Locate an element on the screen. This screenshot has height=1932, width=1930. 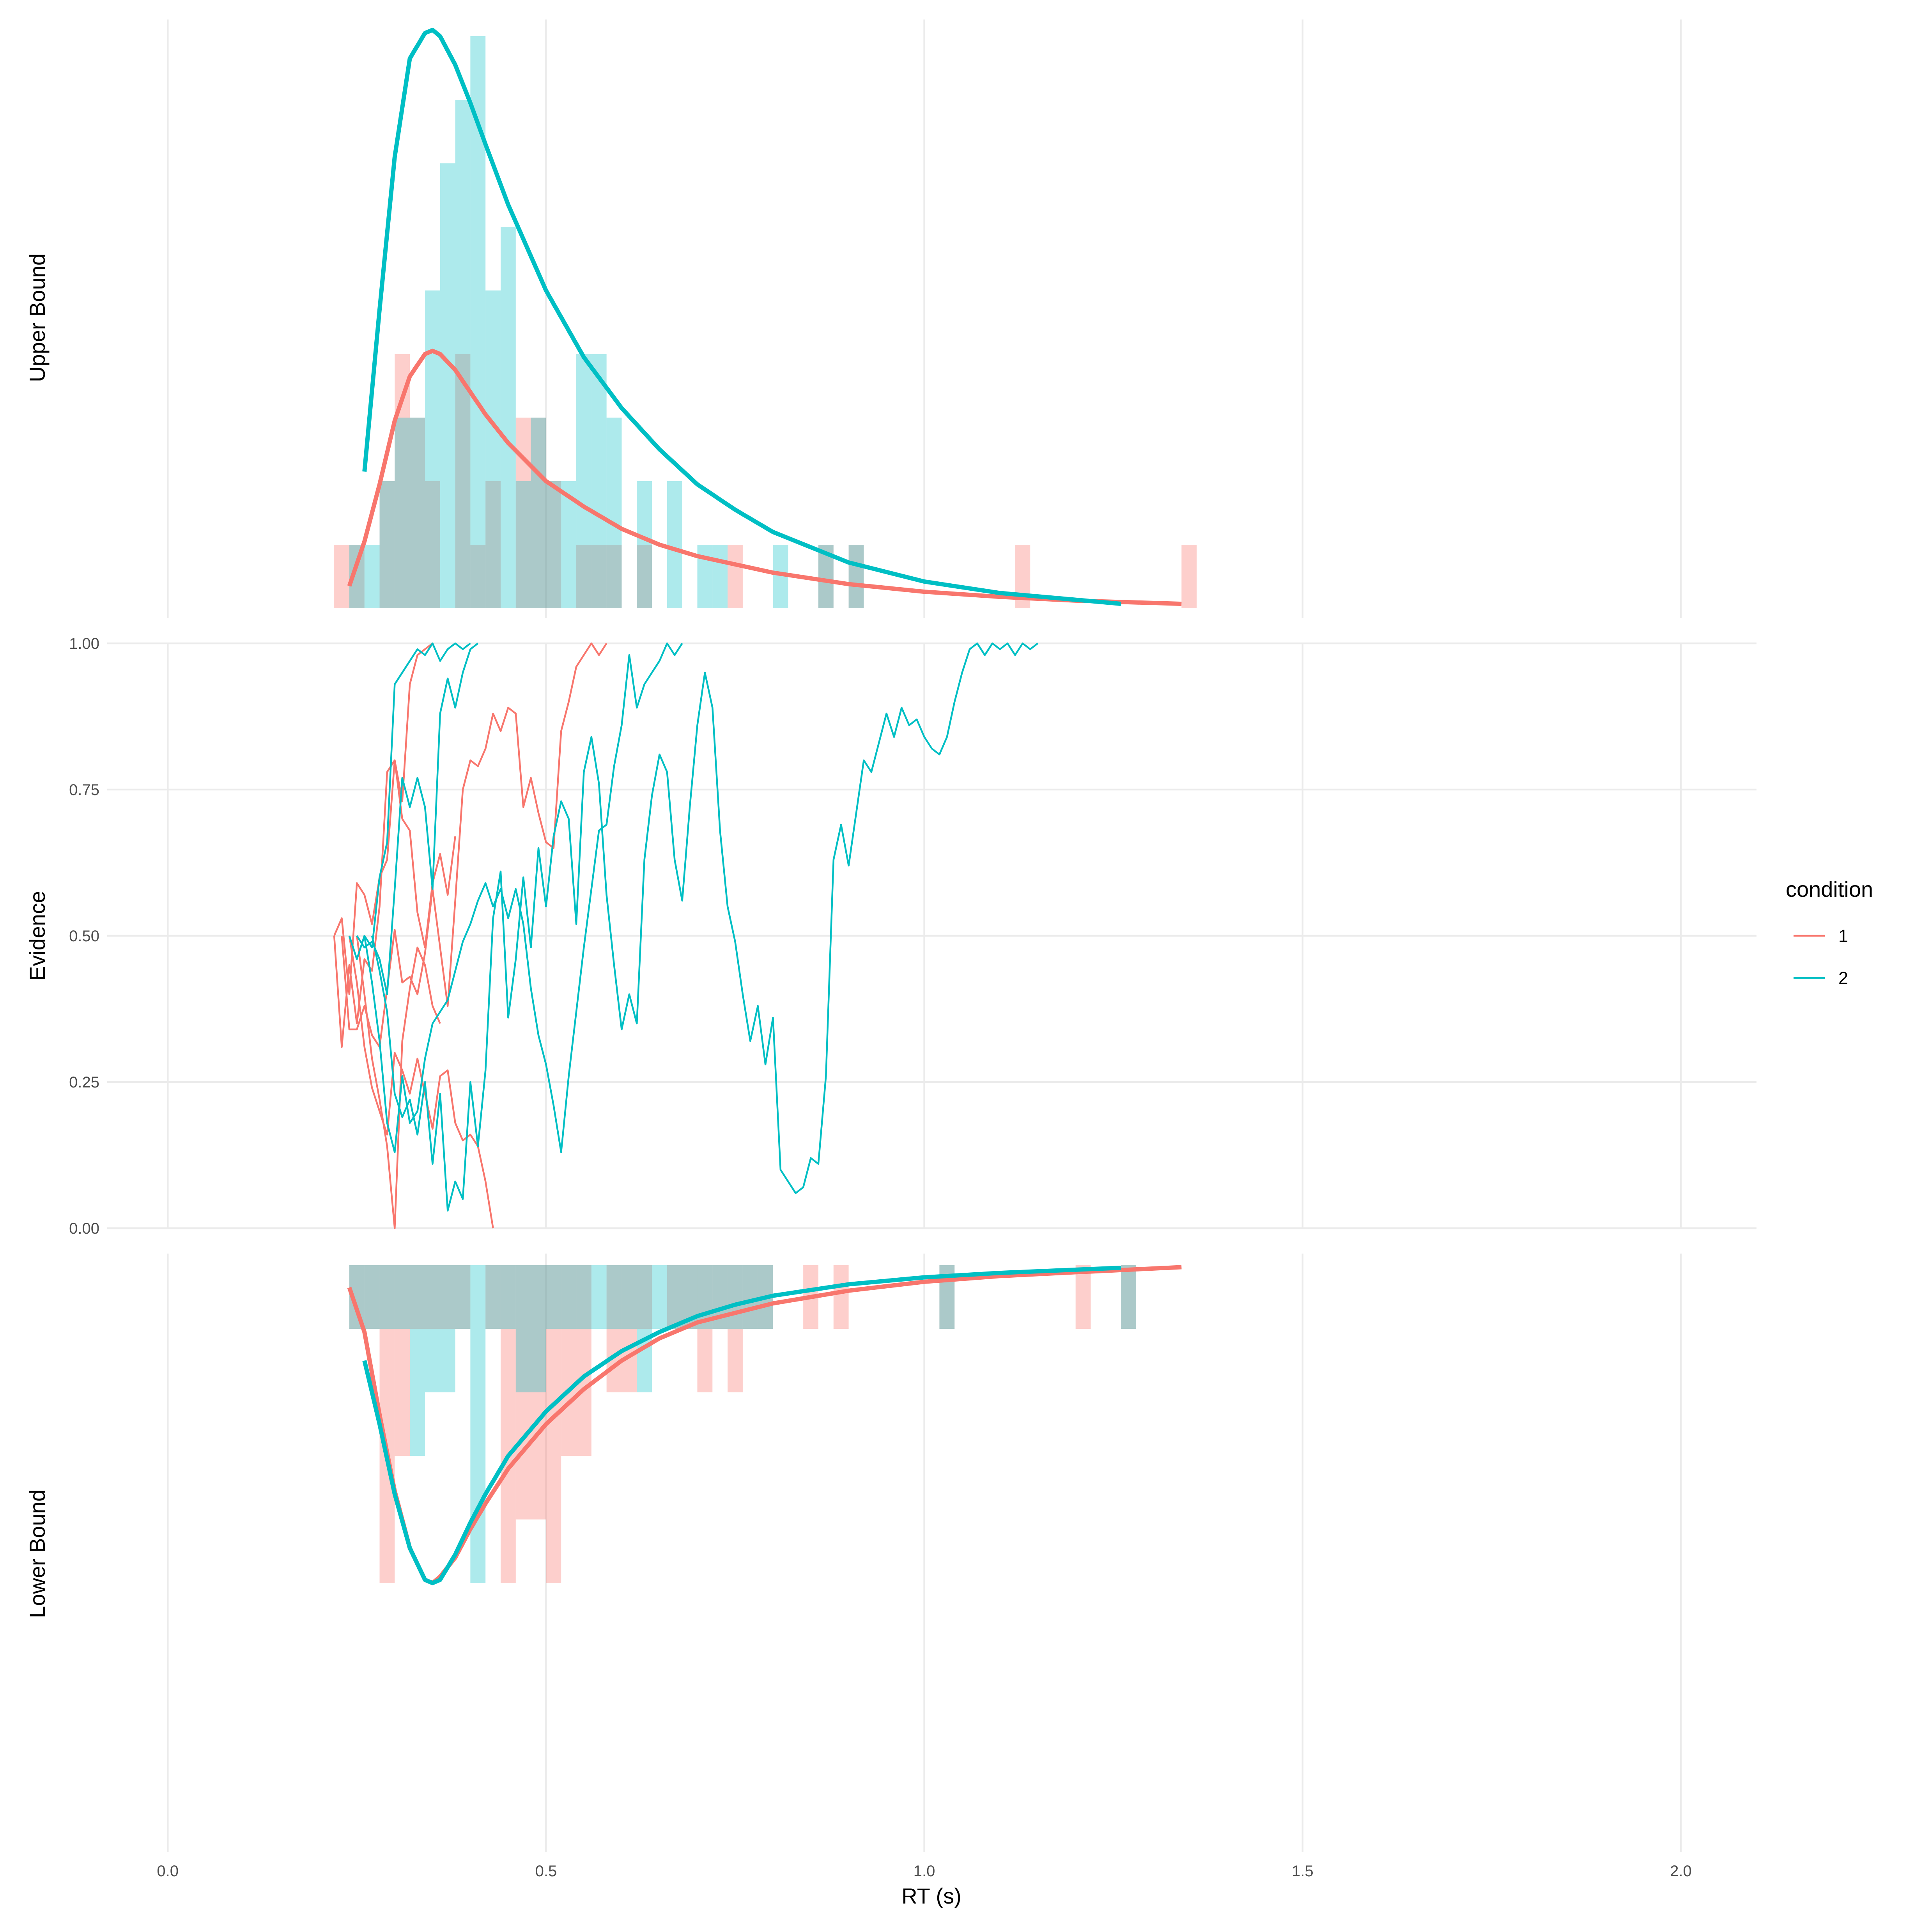
legend-label-condition-1: 1 is located at coordinates (1843, 936).